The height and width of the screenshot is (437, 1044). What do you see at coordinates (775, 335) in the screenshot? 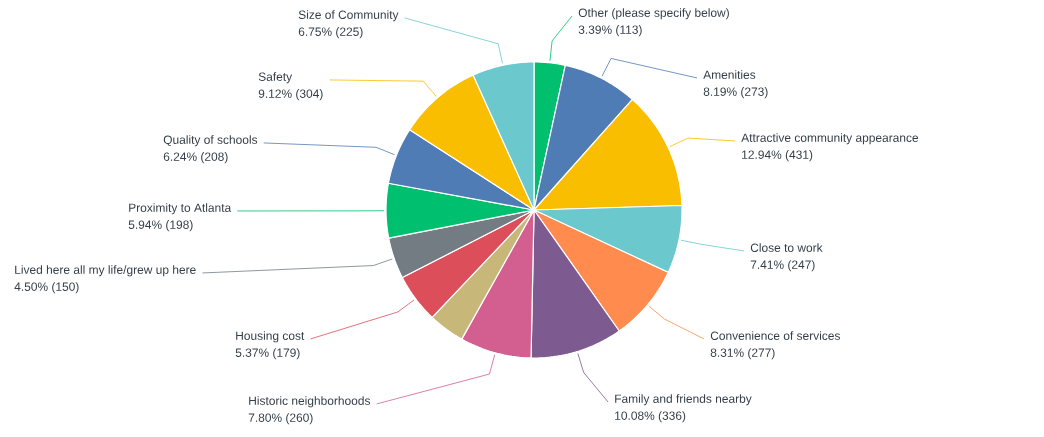
I see `slice-label: Convenience of services` at bounding box center [775, 335].